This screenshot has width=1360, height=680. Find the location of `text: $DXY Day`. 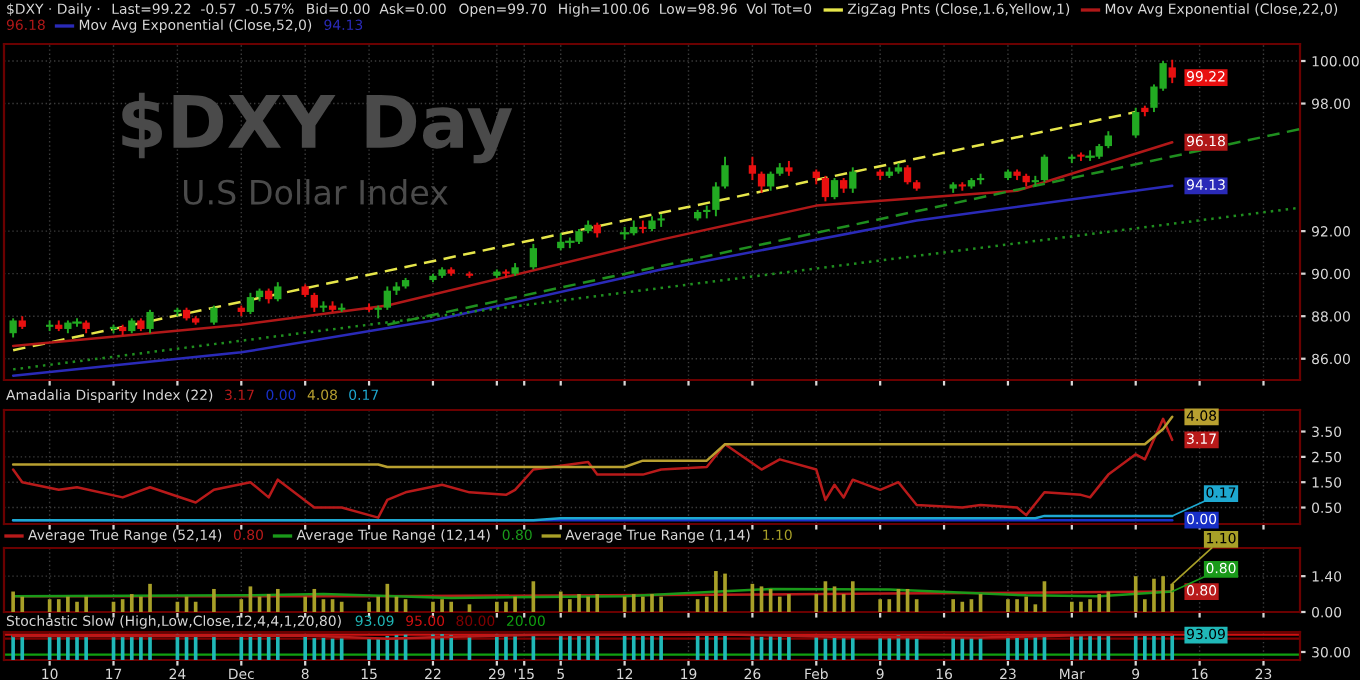

text: $DXY Day is located at coordinates (317, 128).